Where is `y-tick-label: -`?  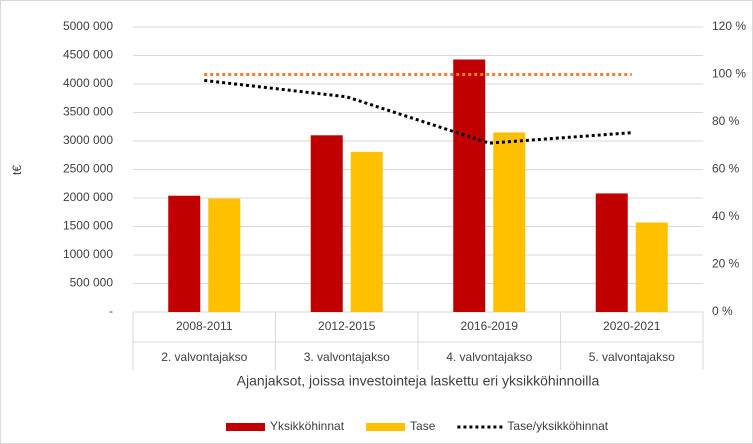
y-tick-label: - is located at coordinates (111, 311).